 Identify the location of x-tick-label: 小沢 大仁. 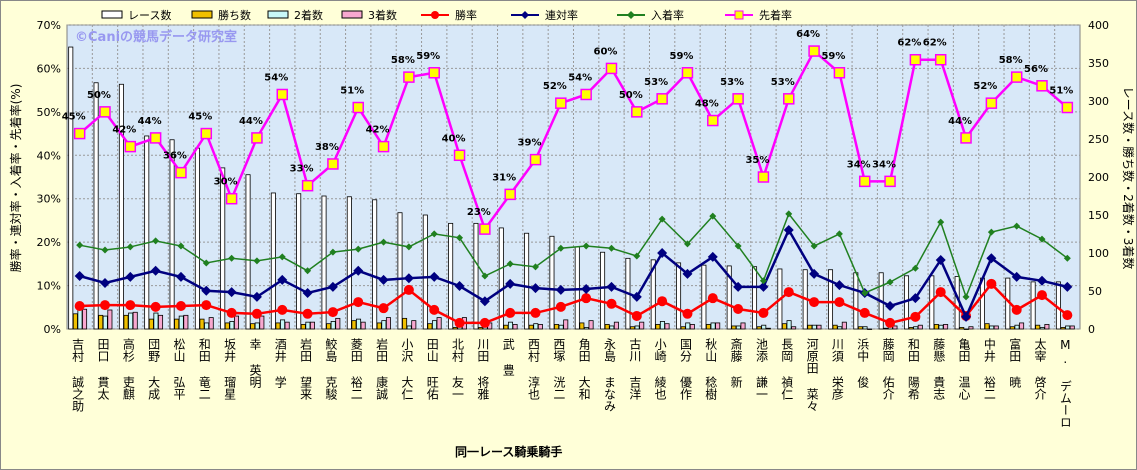
(407, 369).